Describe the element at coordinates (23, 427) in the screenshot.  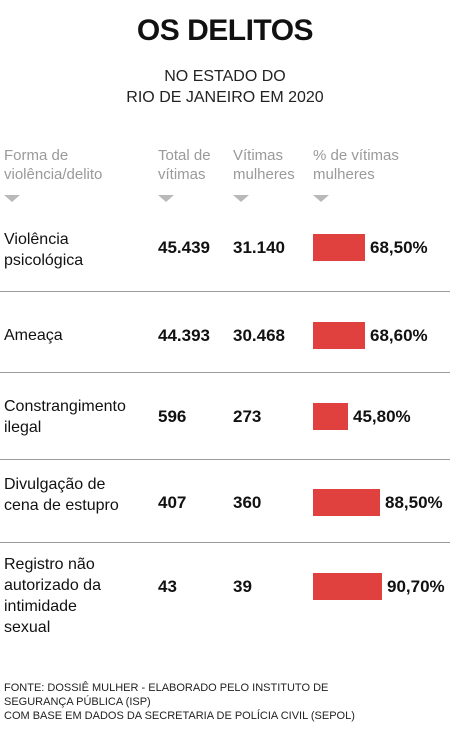
I see `row-label-line: ilegal` at that location.